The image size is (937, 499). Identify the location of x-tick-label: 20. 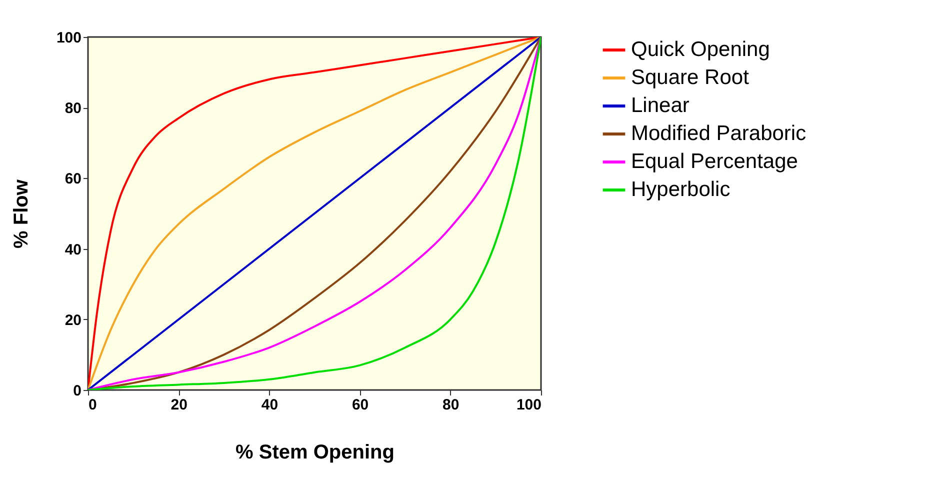
(179, 405).